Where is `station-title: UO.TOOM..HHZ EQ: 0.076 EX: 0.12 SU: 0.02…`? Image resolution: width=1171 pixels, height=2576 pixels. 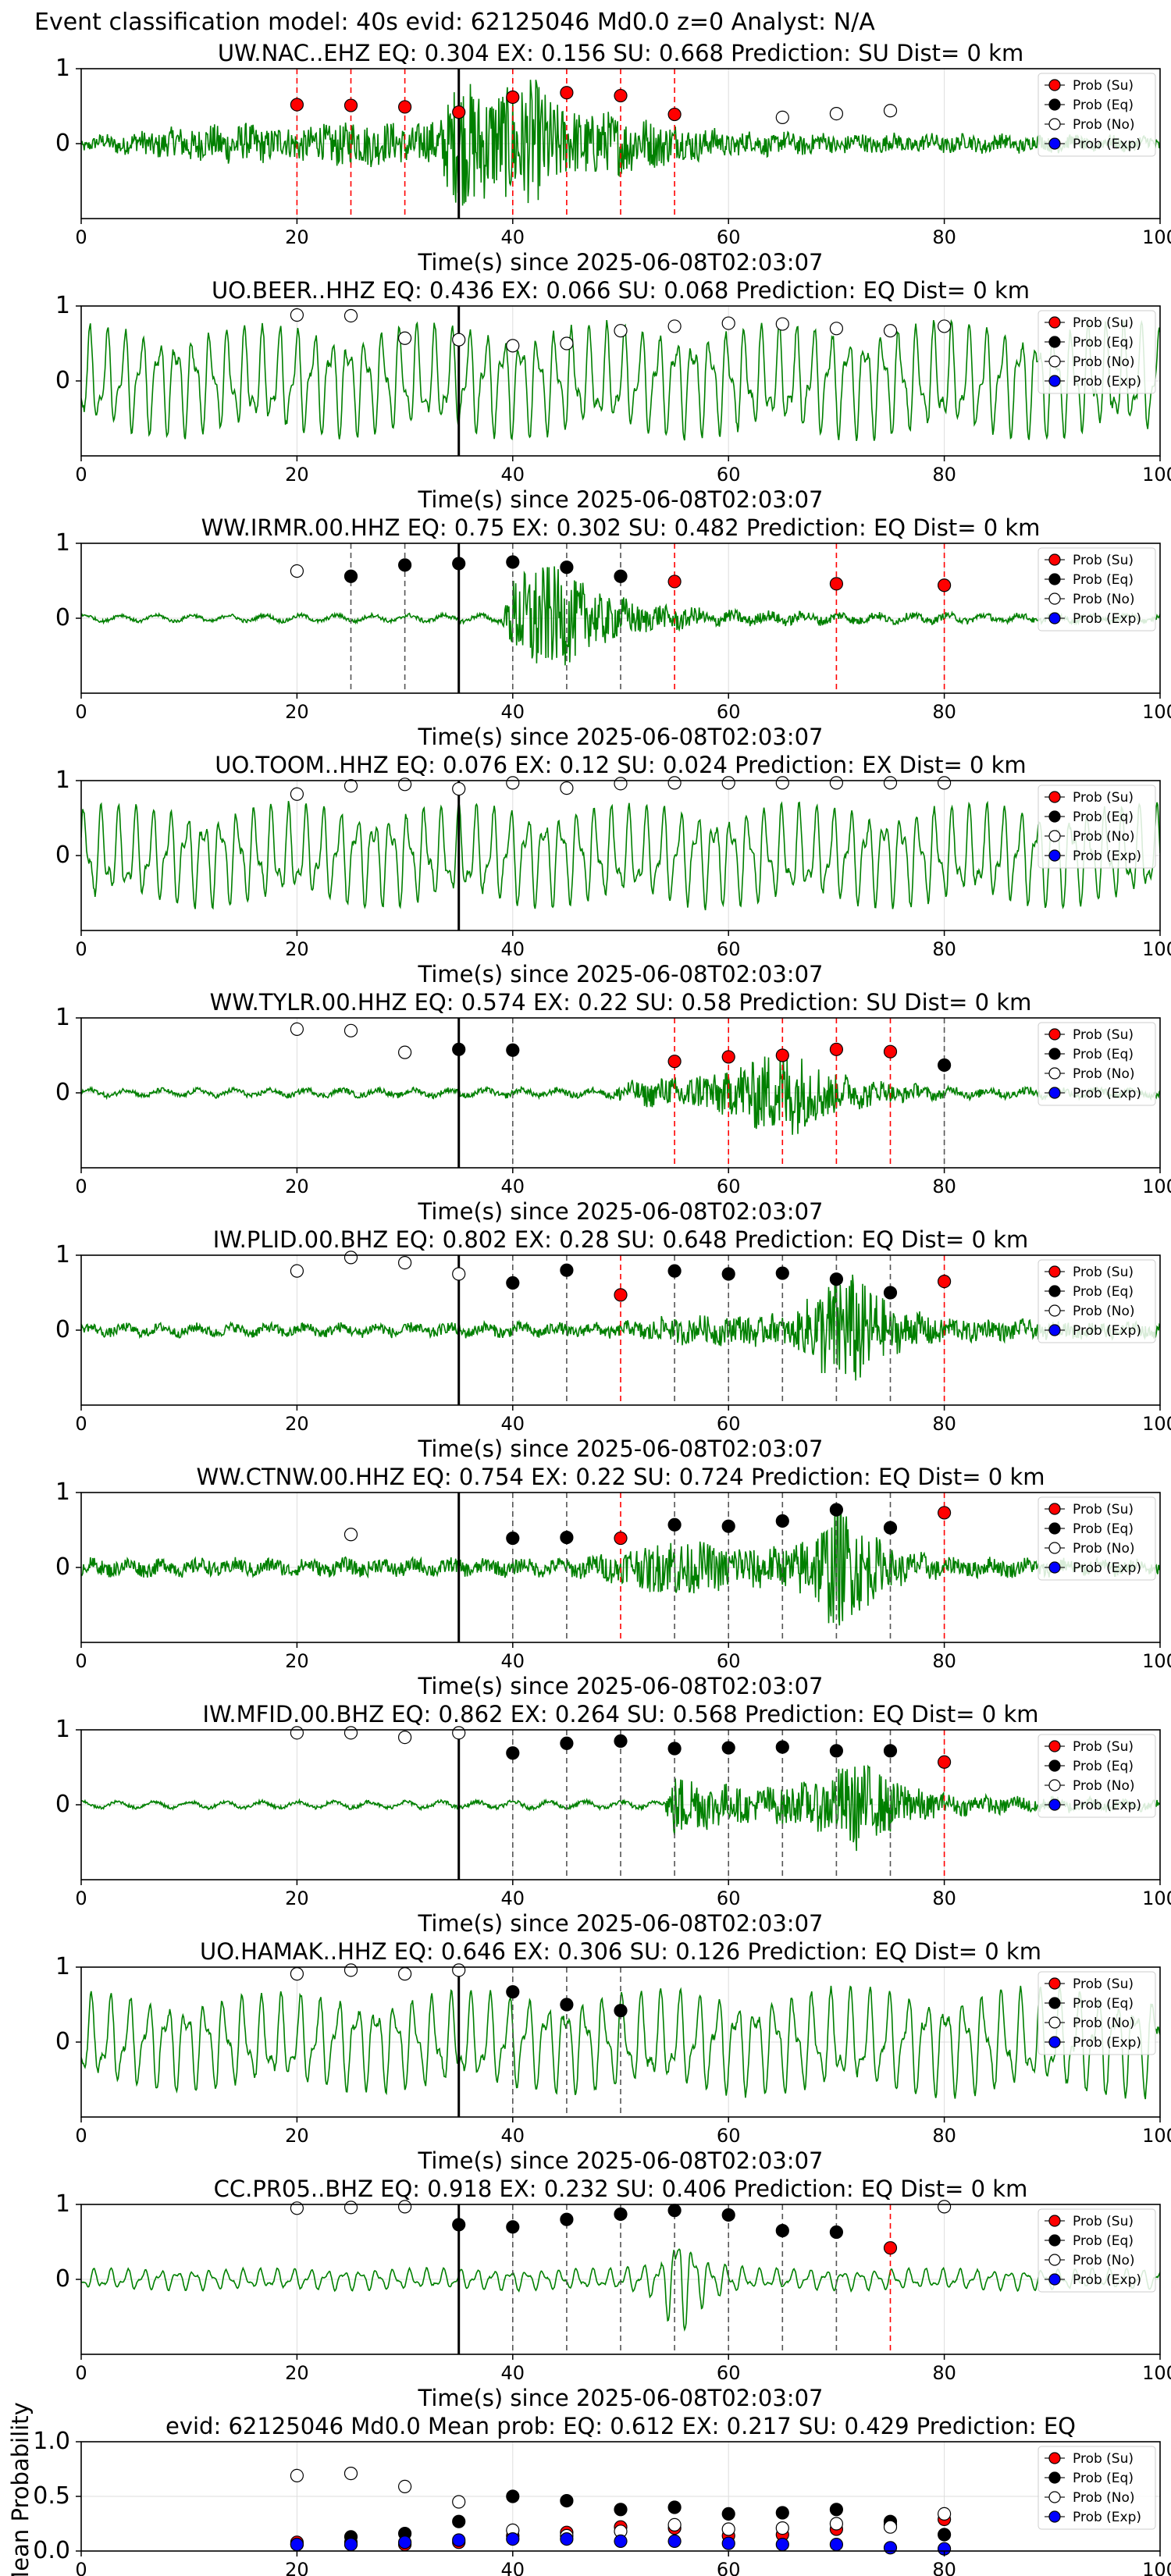 station-title: UO.TOOM..HHZ EQ: 0.076 EX: 0.12 SU: 0.02… is located at coordinates (620, 765).